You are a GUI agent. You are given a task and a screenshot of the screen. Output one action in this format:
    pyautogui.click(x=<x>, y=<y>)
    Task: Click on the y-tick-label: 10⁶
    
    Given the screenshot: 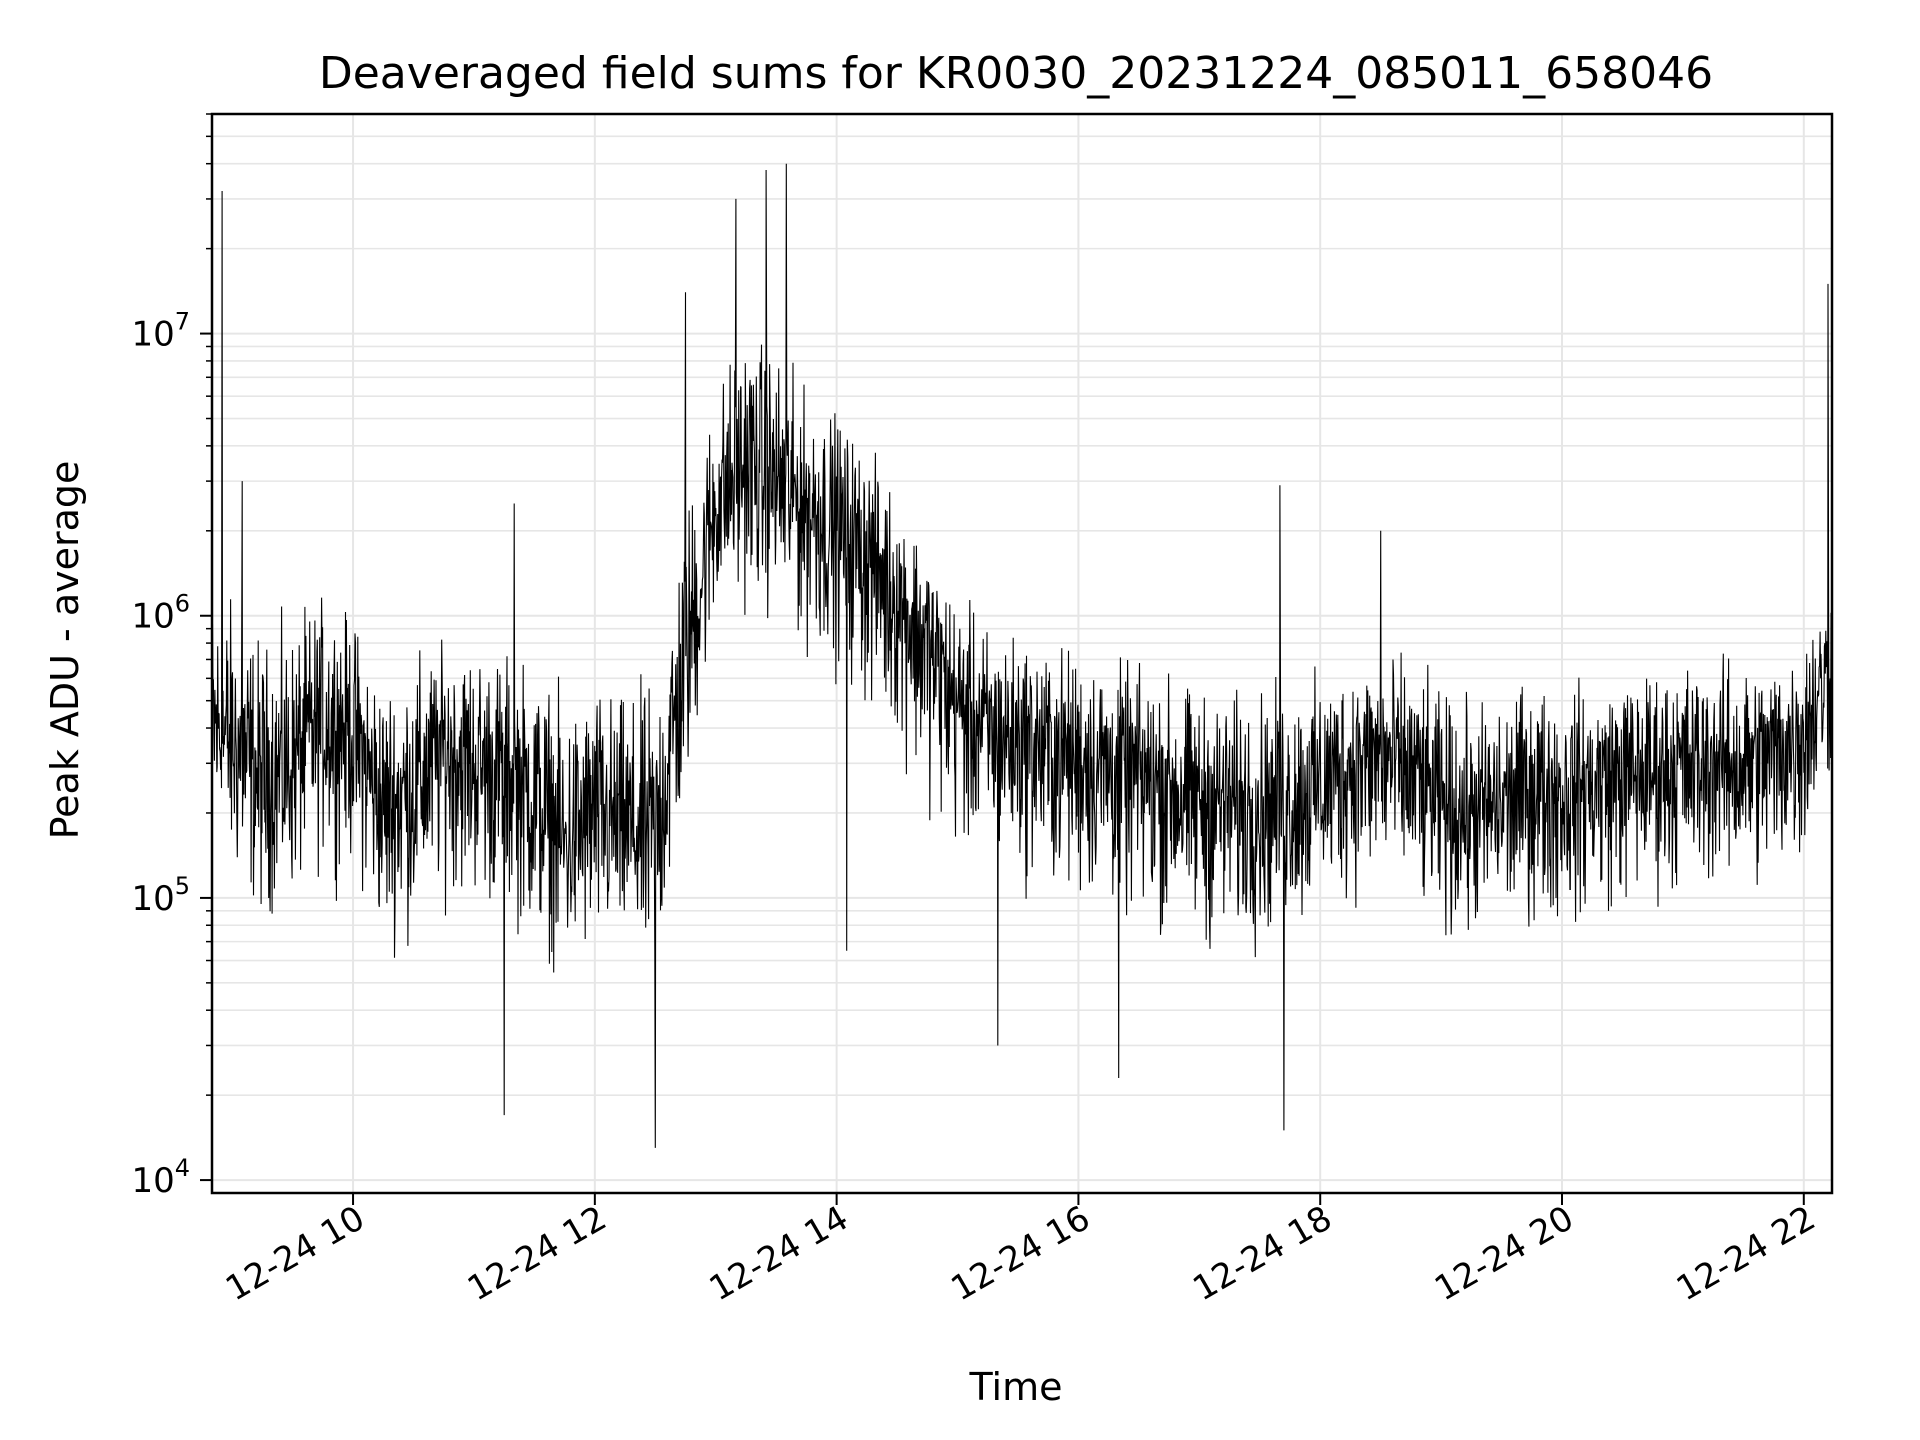 What is the action you would take?
    pyautogui.click(x=160, y=613)
    